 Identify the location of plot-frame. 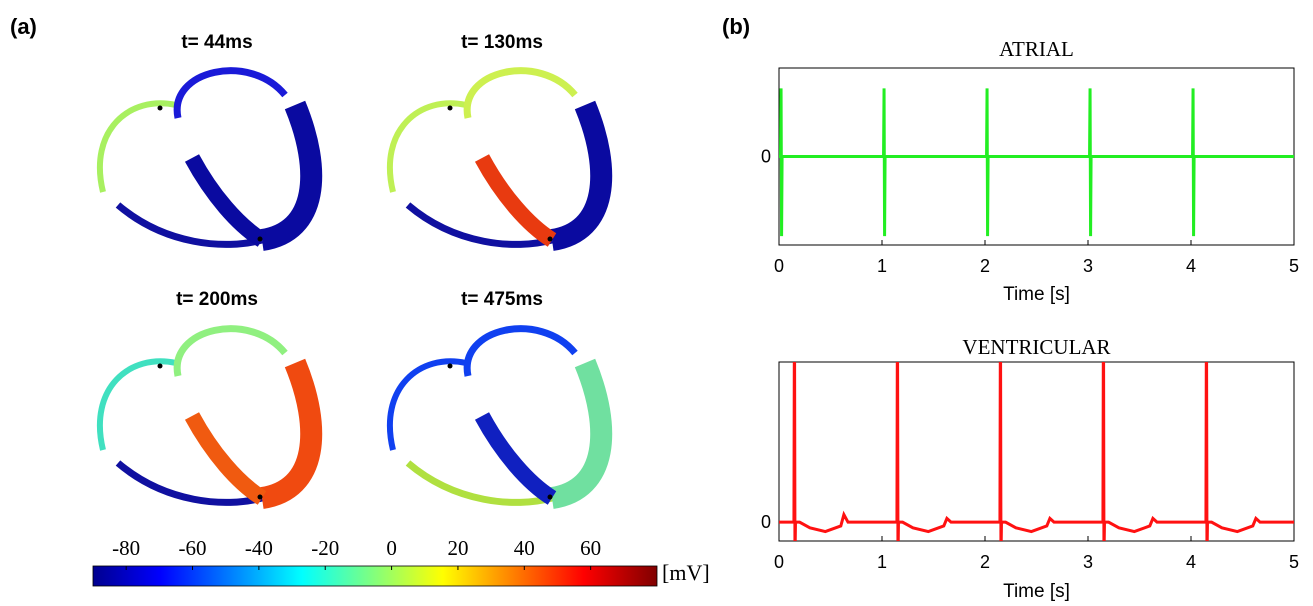
(1036, 451).